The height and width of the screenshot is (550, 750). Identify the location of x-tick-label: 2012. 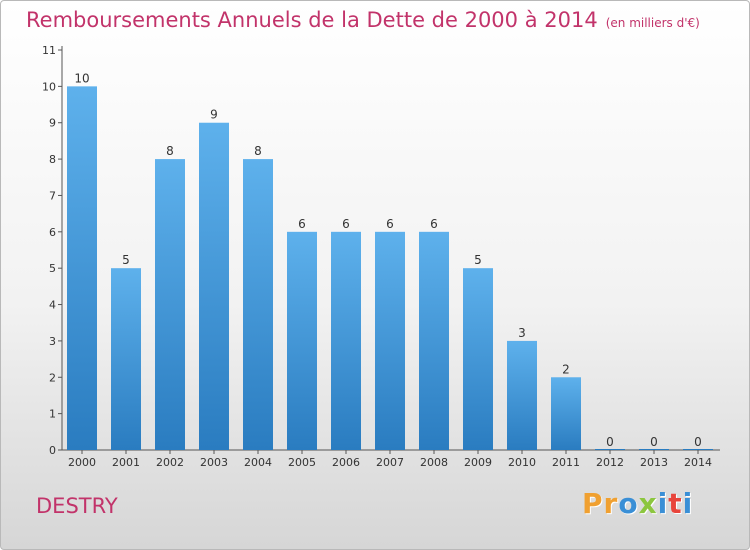
(610, 462).